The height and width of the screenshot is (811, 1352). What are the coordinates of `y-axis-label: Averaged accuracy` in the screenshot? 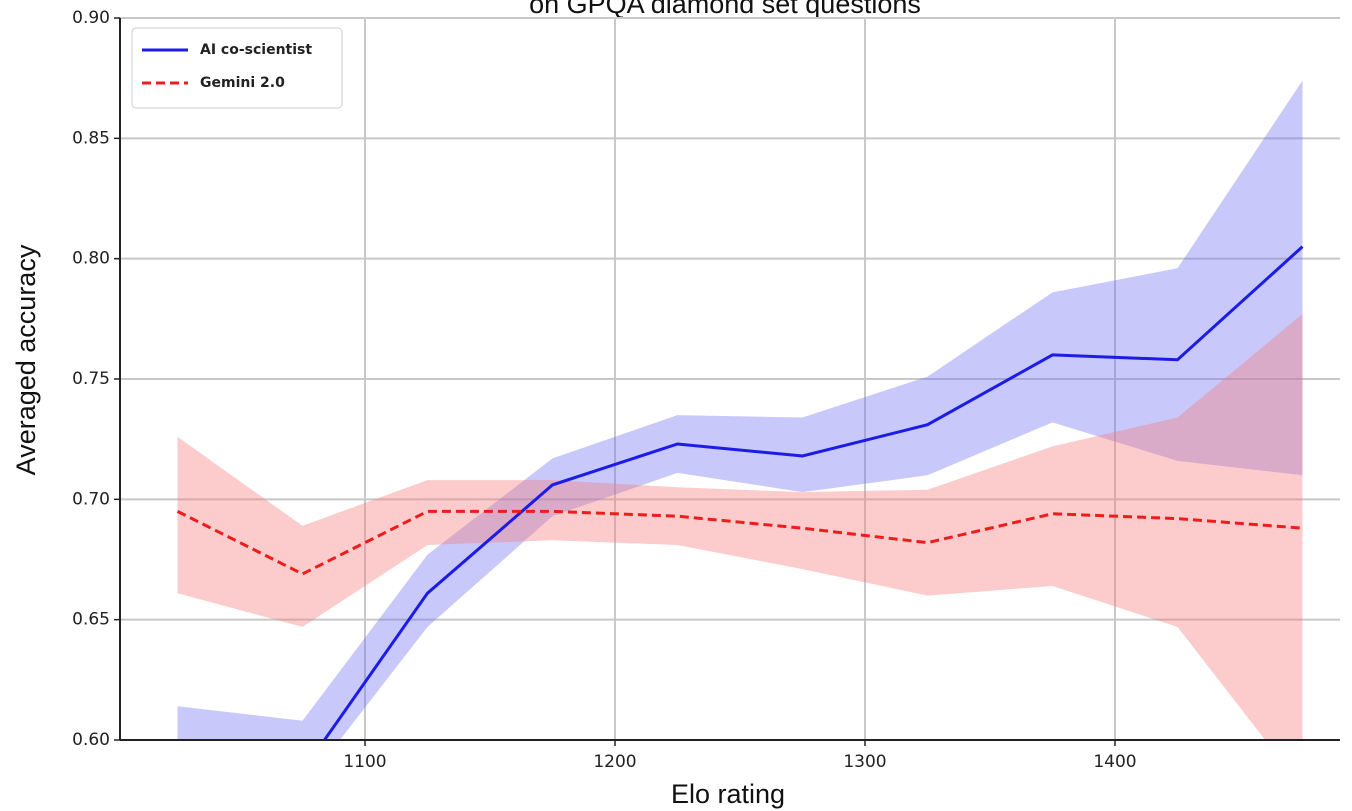 It's located at (26, 359).